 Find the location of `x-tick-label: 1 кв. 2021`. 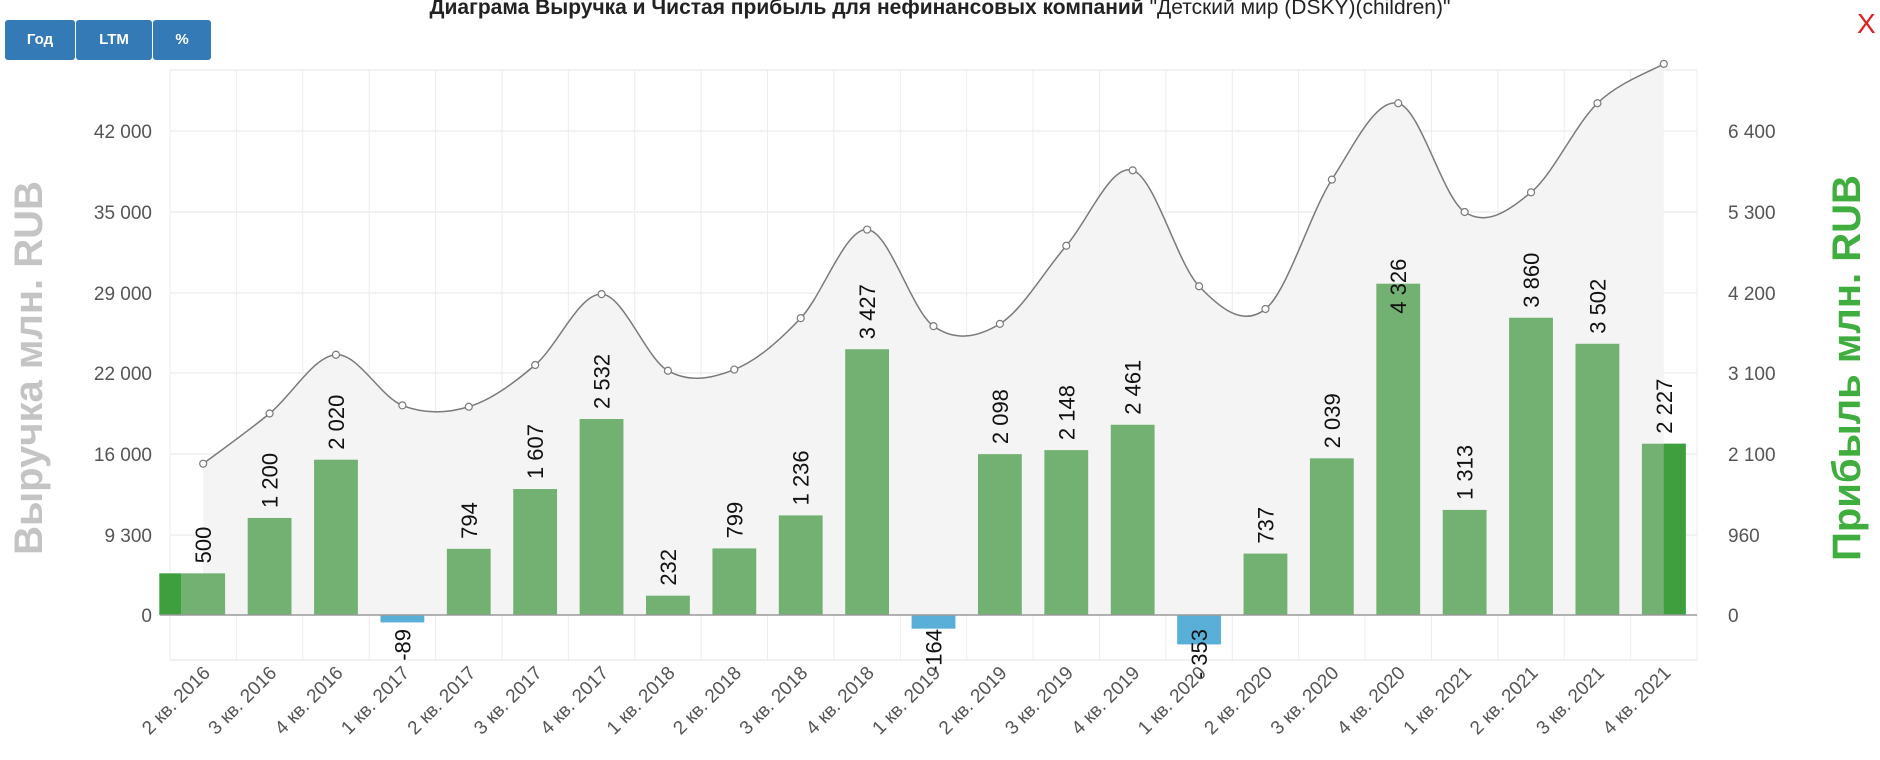

x-tick-label: 1 кв. 2021 is located at coordinates (1438, 701).